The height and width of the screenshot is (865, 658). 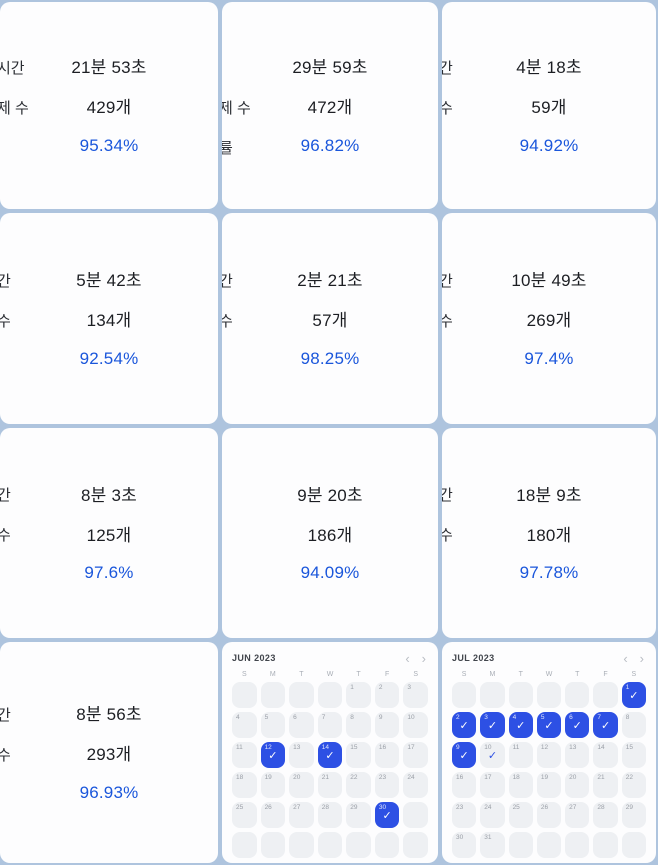 What do you see at coordinates (273, 725) in the screenshot?
I see `day-cell: 5` at bounding box center [273, 725].